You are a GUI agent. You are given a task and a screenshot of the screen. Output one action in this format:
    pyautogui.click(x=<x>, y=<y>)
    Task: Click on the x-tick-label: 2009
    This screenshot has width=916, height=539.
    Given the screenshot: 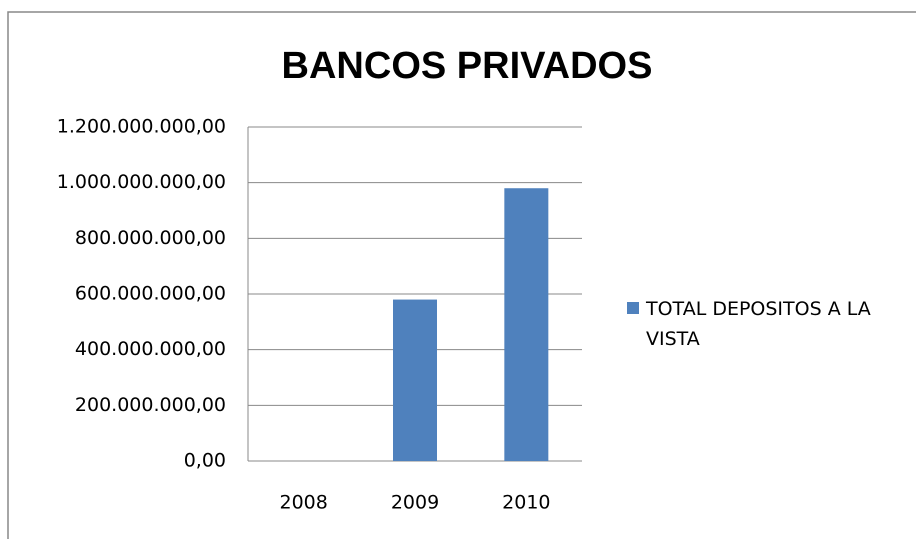 What is the action you would take?
    pyautogui.click(x=415, y=503)
    